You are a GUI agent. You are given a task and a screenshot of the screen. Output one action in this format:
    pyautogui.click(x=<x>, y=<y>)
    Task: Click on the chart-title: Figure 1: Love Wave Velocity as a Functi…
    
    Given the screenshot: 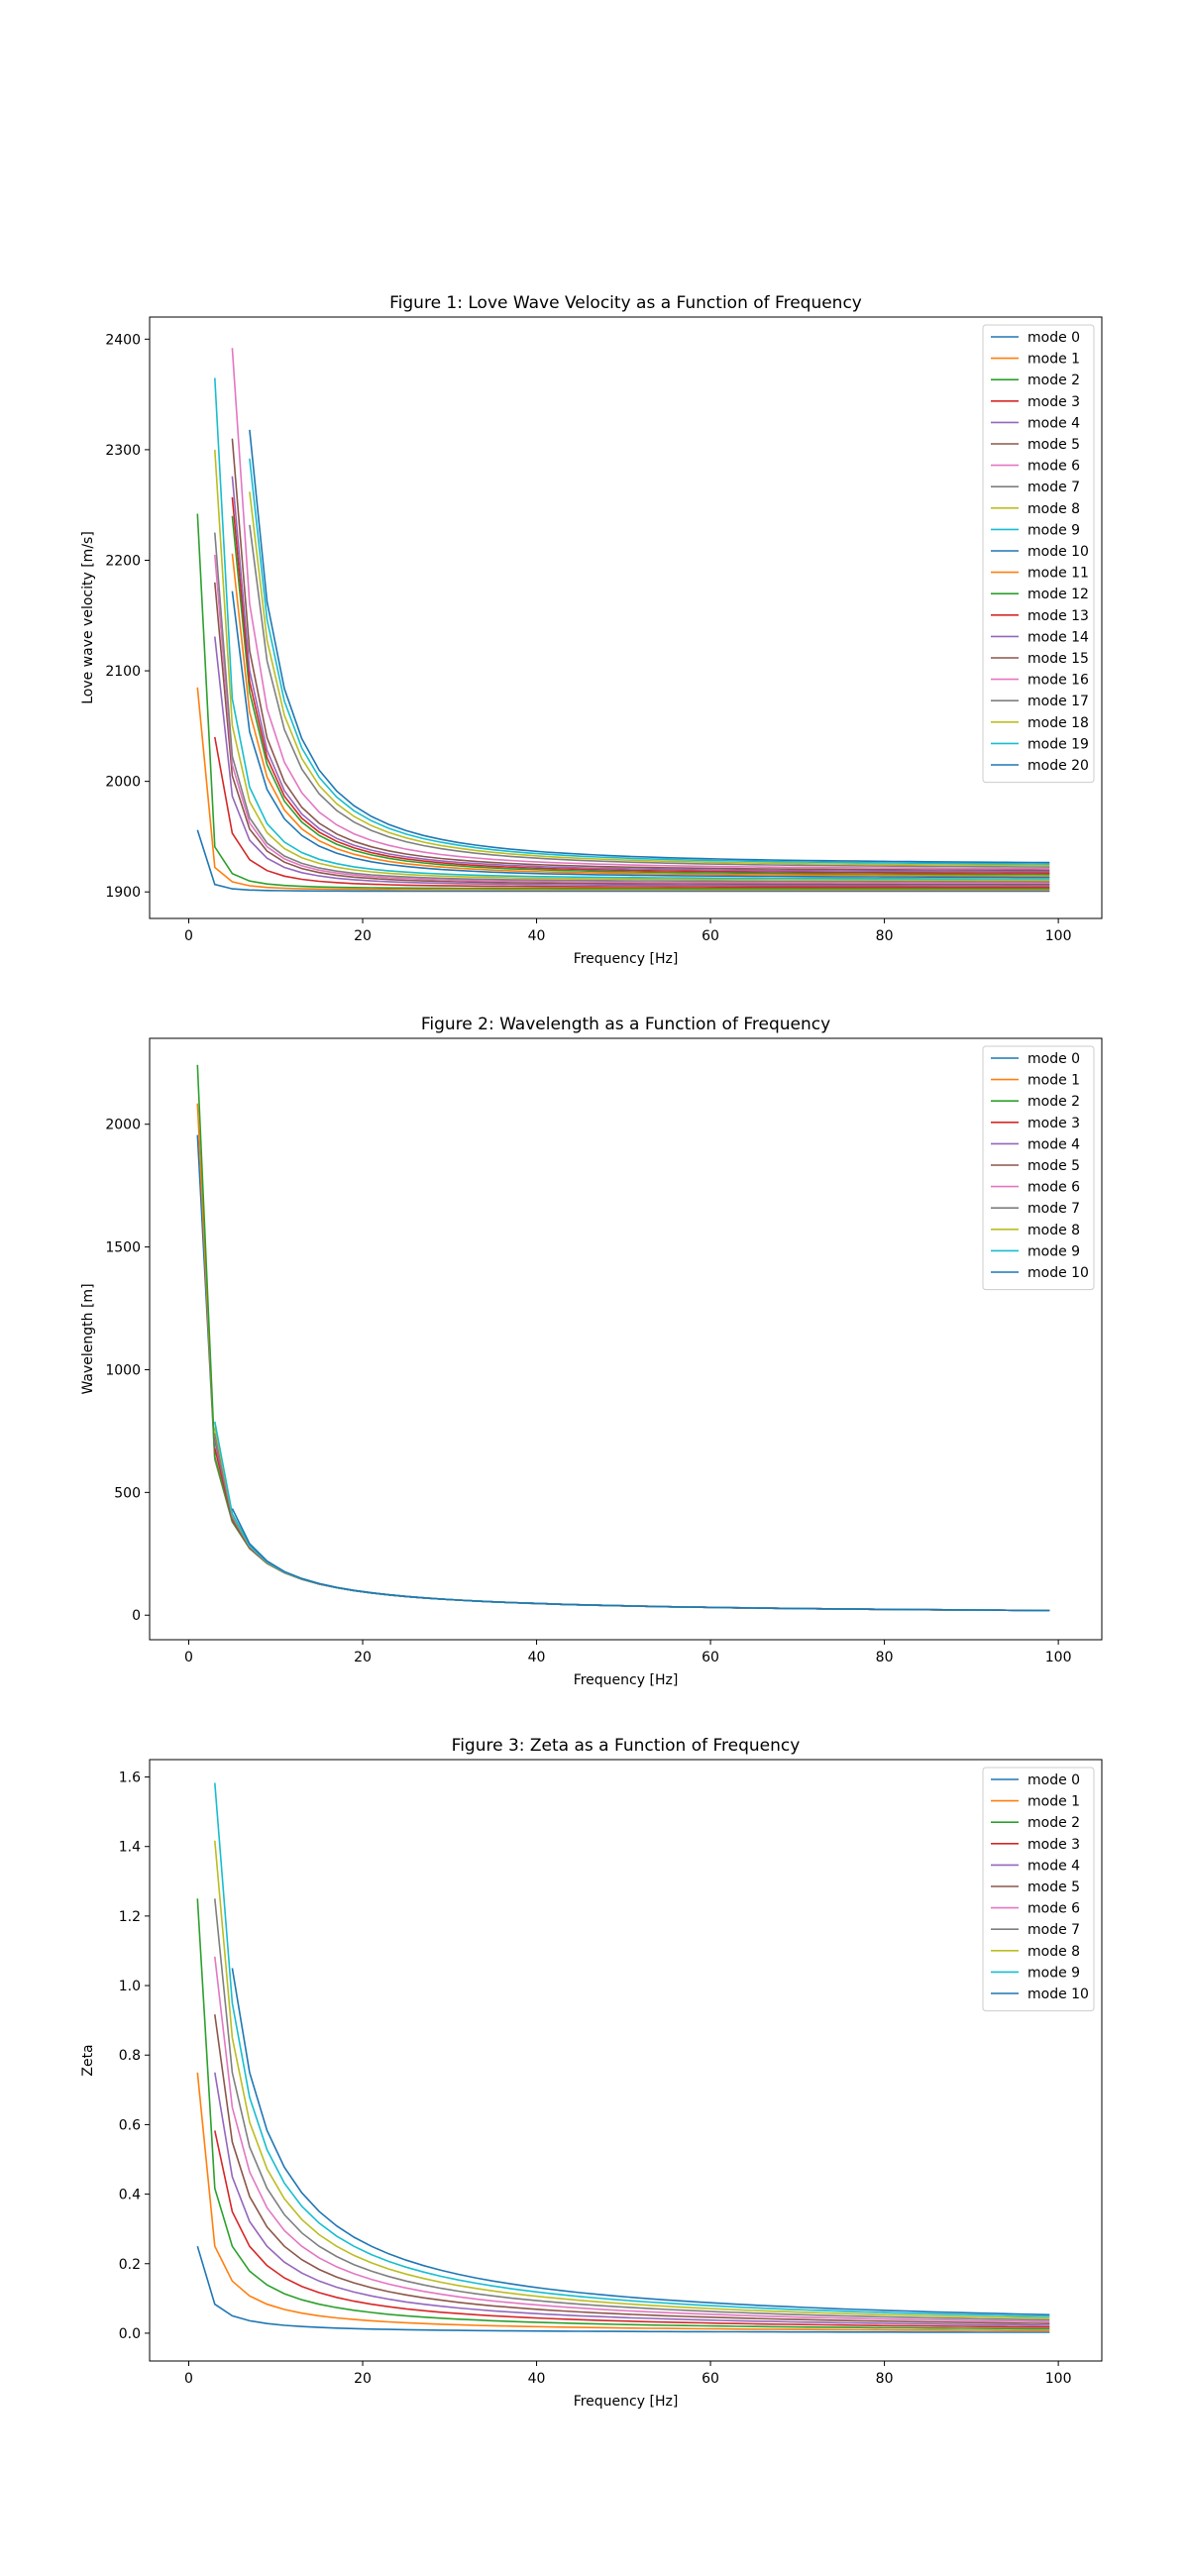 What is the action you would take?
    pyautogui.click(x=626, y=303)
    